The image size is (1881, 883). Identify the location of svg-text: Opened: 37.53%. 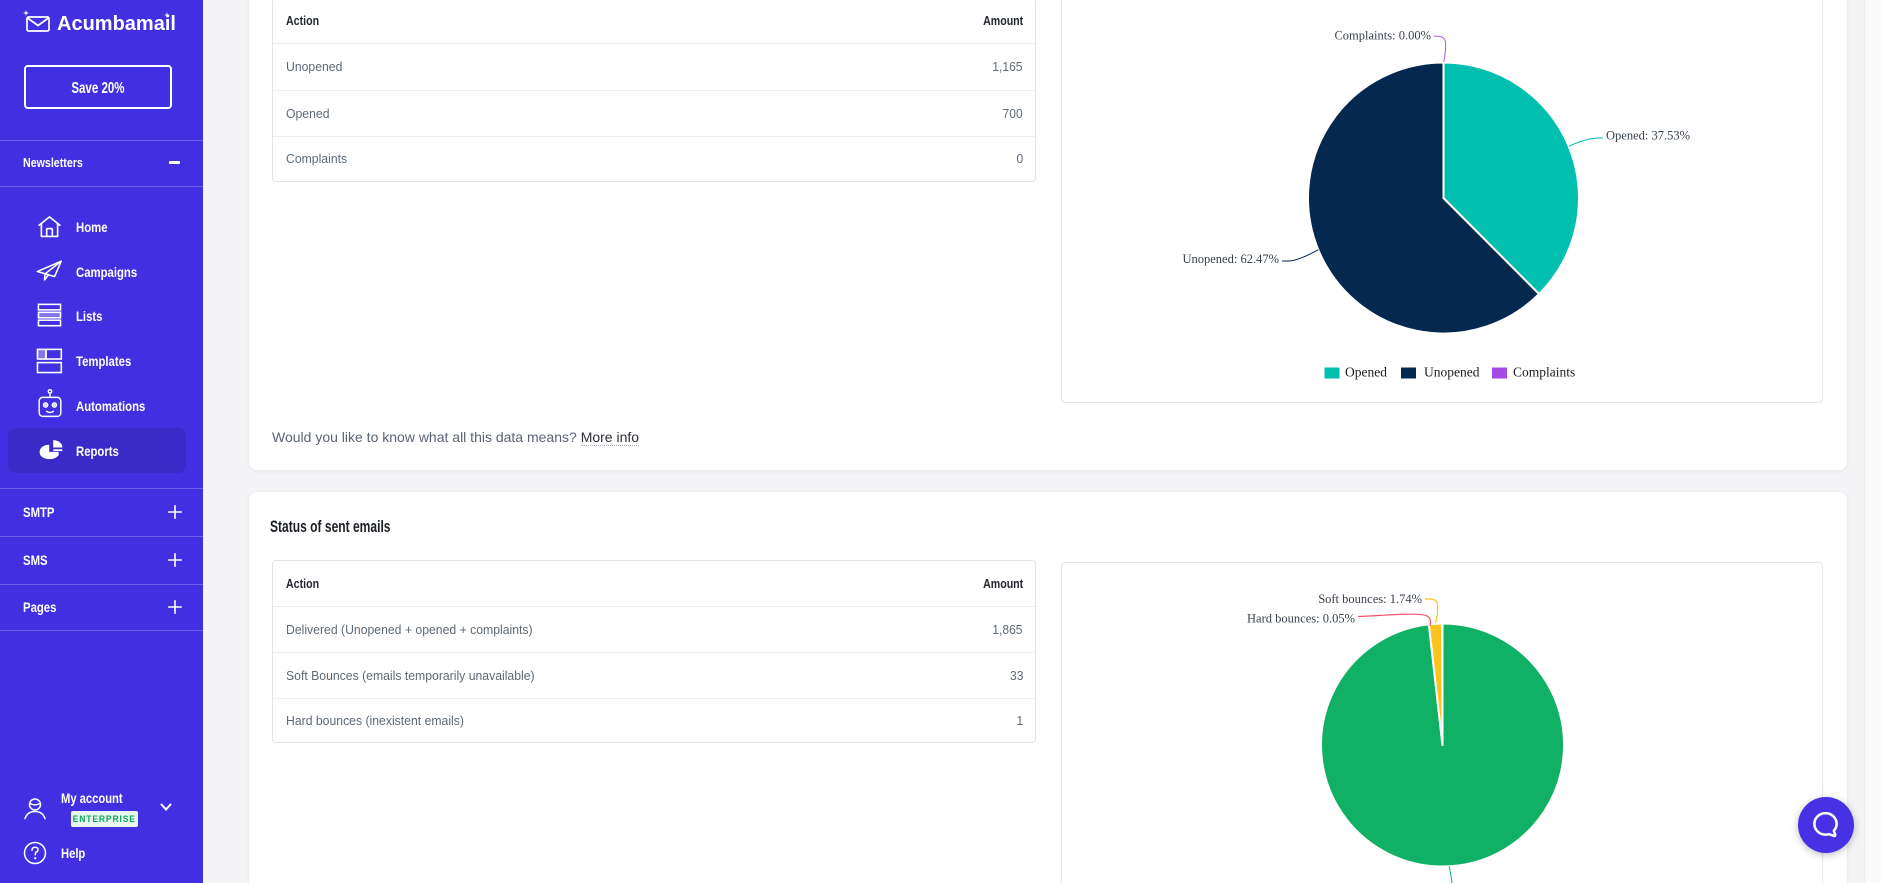
(1648, 136).